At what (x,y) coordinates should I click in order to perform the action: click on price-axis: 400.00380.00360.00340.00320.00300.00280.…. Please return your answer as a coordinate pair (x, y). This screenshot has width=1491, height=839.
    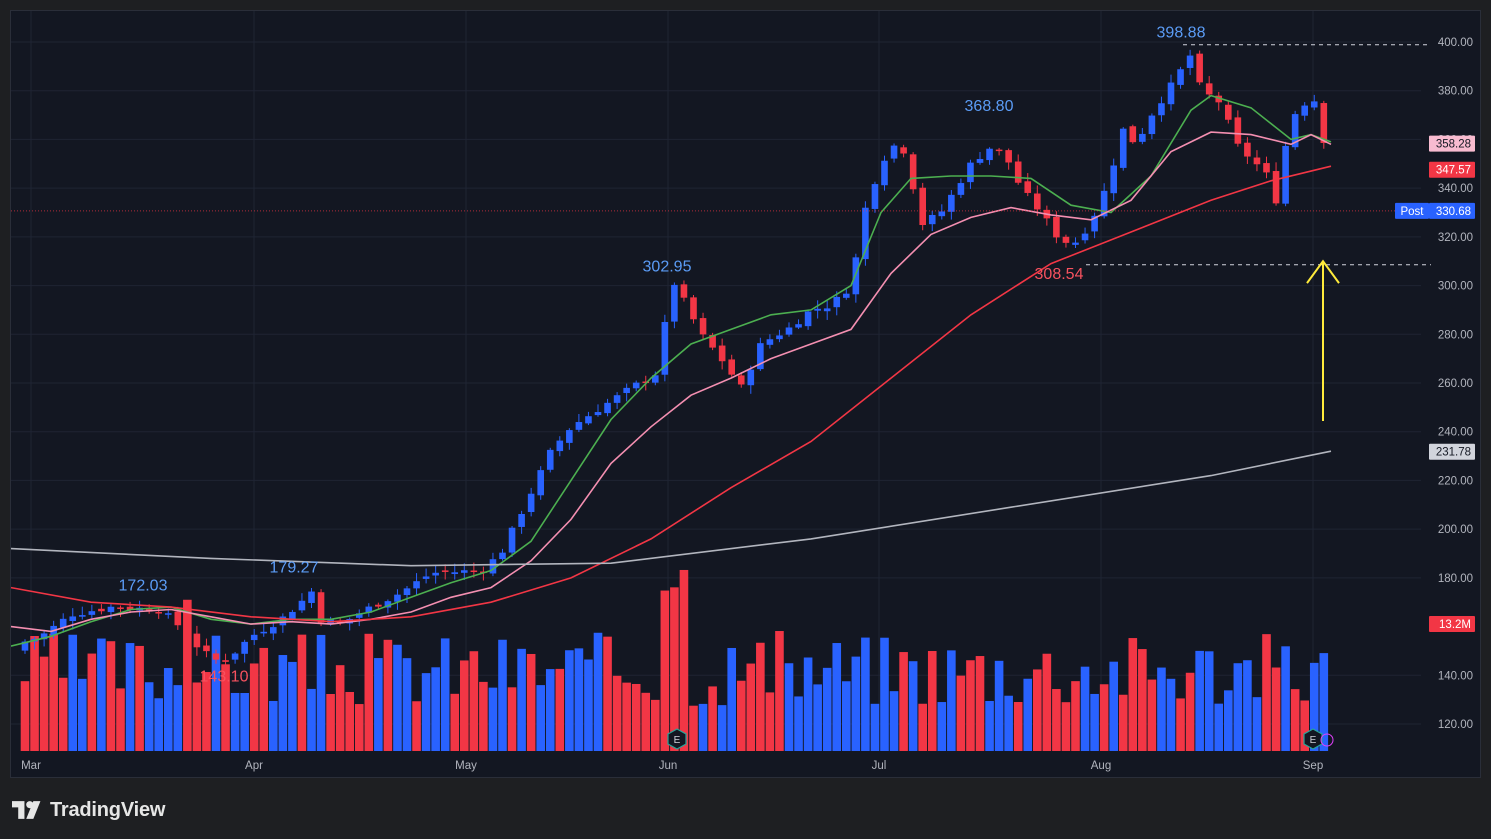
    Looking at the image, I should click on (1435, 384).